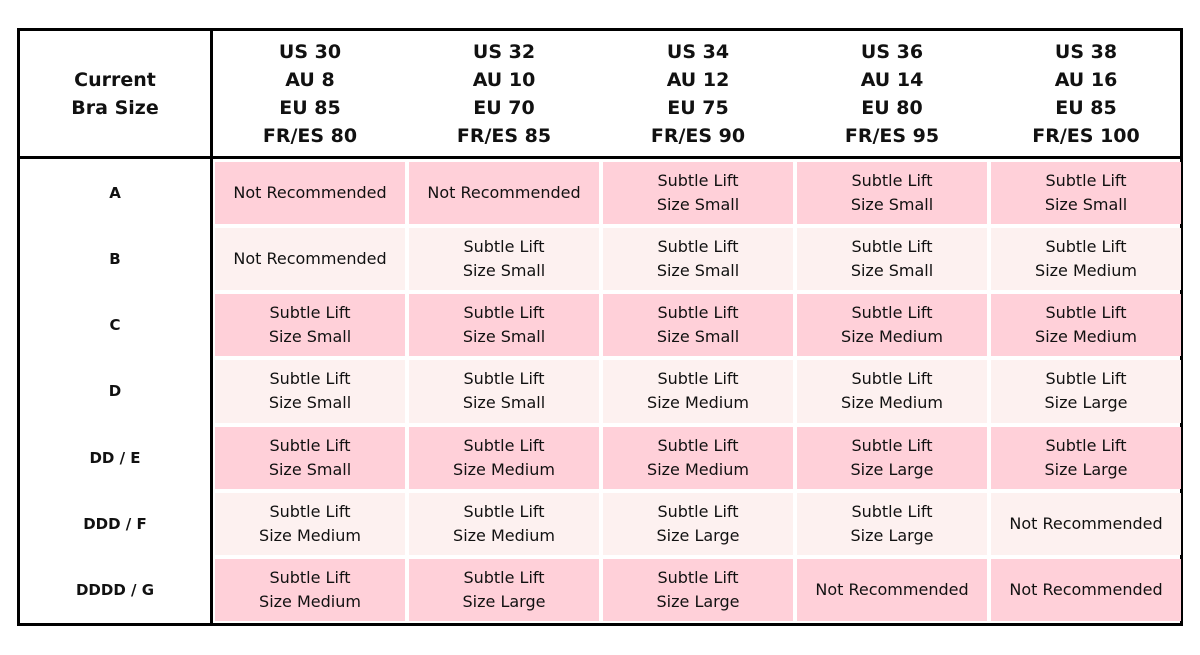 The image size is (1200, 655). Describe the element at coordinates (115, 79) in the screenshot. I see `corner-line: Current` at that location.